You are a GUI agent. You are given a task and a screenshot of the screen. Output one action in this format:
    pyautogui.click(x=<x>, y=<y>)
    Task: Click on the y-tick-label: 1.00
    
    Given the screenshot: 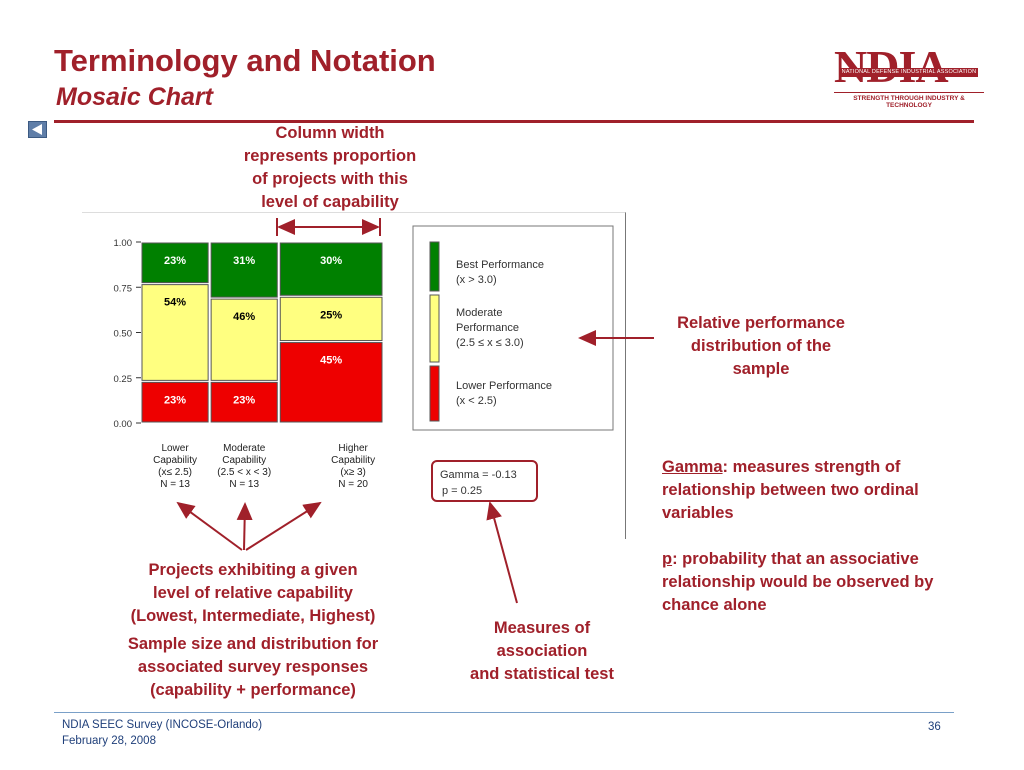 What is the action you would take?
    pyautogui.click(x=123, y=243)
    